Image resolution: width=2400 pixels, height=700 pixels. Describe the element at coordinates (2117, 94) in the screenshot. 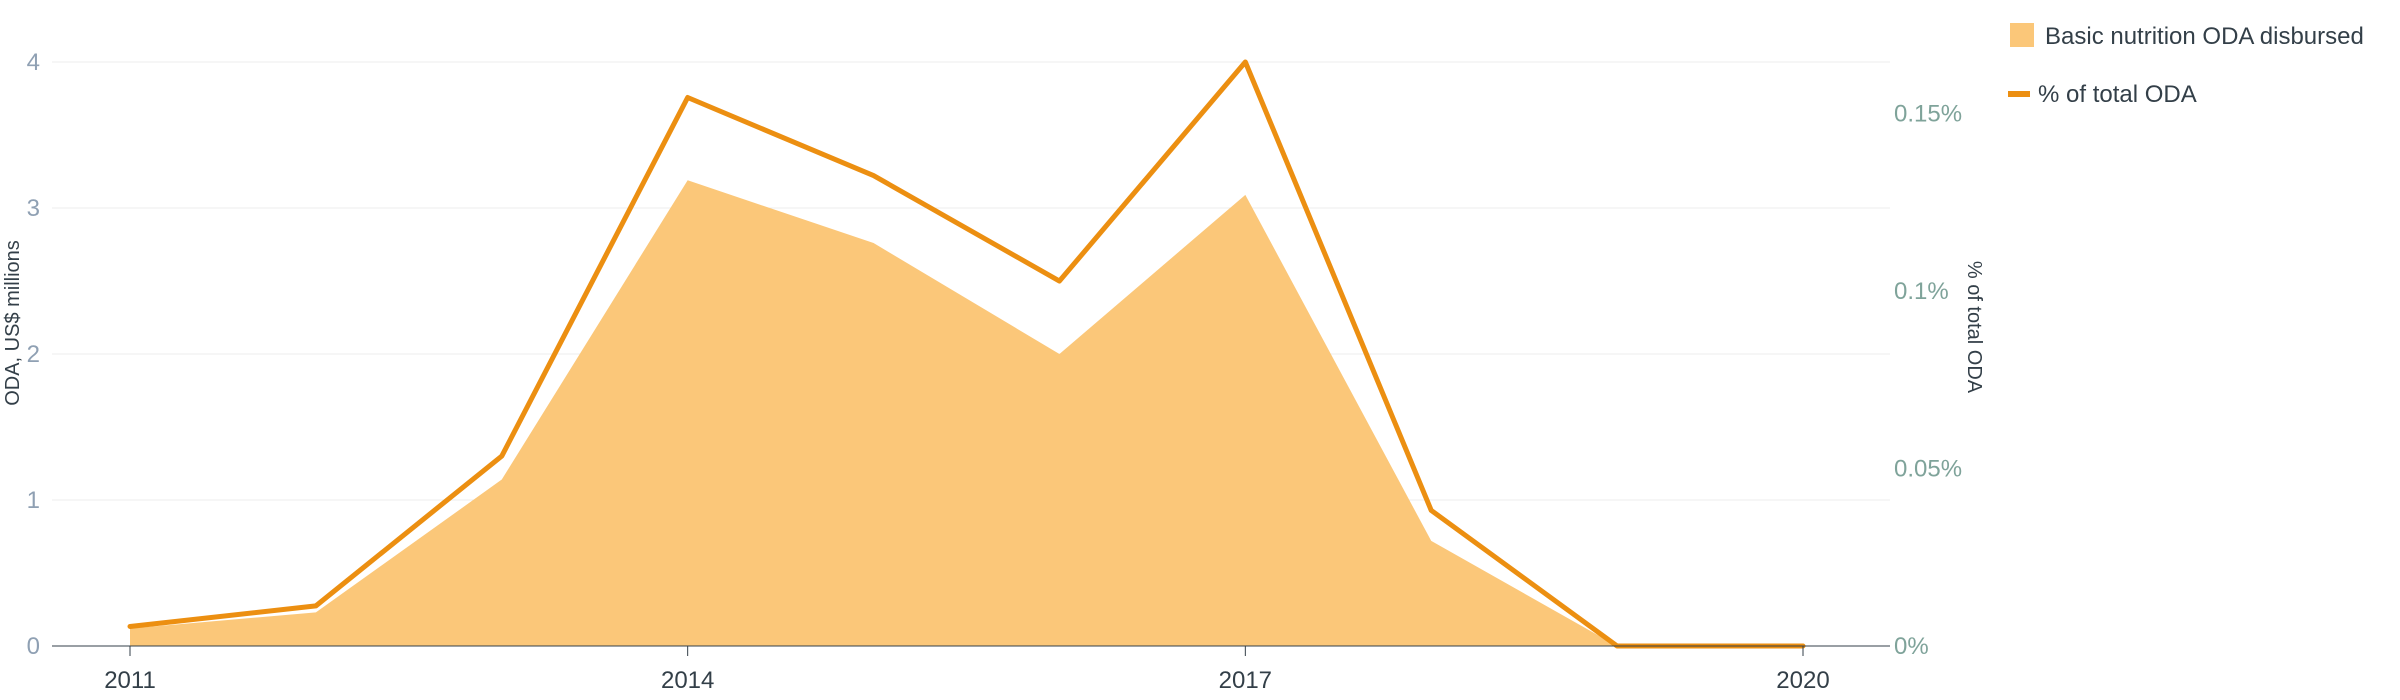

I see `legend-label-line: % of total ODA` at that location.